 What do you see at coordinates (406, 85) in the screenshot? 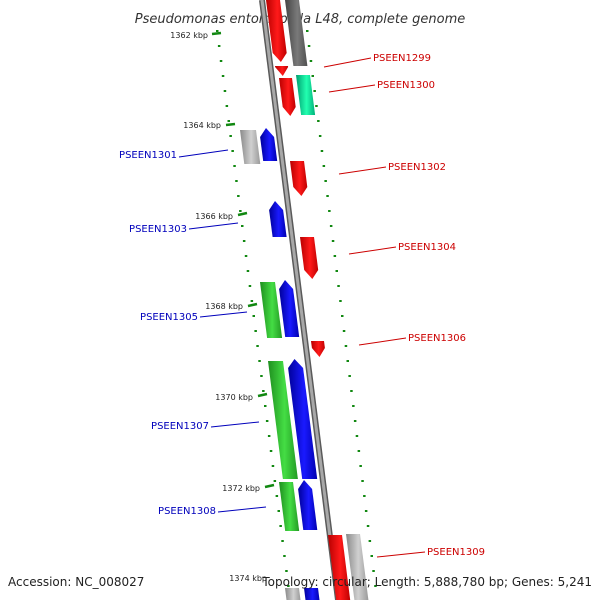
I see `gene-label-text: PSEEN1300` at bounding box center [406, 85].